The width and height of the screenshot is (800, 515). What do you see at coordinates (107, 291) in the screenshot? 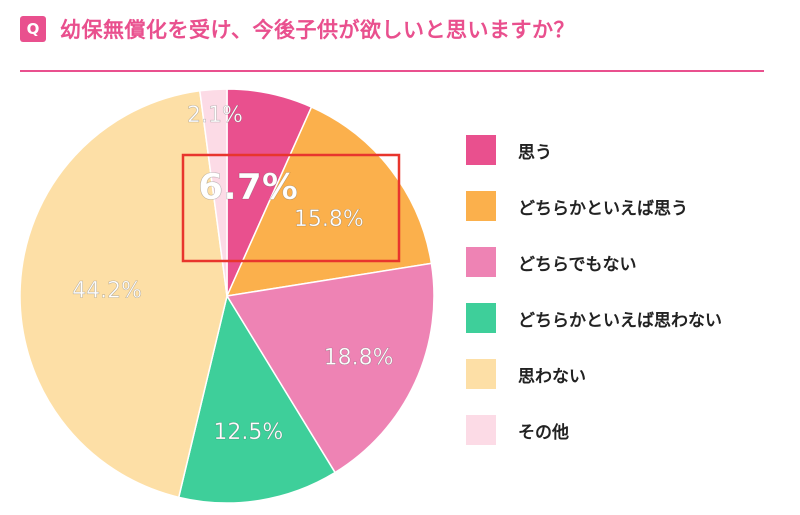
I see `data-label-omowanai: 44.2%` at bounding box center [107, 291].